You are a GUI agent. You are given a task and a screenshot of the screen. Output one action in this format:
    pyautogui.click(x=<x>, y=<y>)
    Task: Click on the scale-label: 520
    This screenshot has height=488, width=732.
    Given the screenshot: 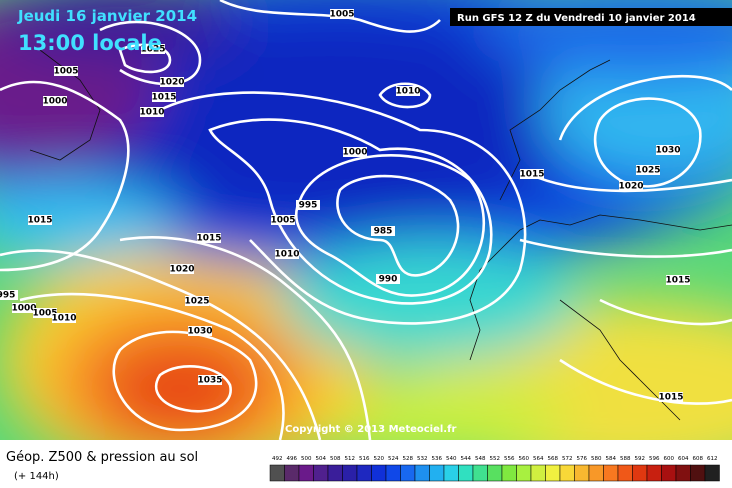 What is the action you would take?
    pyautogui.click(x=379, y=459)
    